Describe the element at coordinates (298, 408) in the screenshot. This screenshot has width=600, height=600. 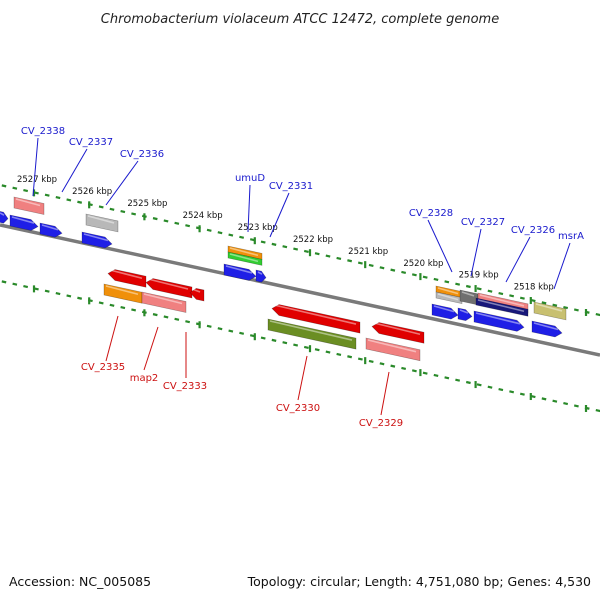
I see `label-cv2330: CV_2330` at that location.